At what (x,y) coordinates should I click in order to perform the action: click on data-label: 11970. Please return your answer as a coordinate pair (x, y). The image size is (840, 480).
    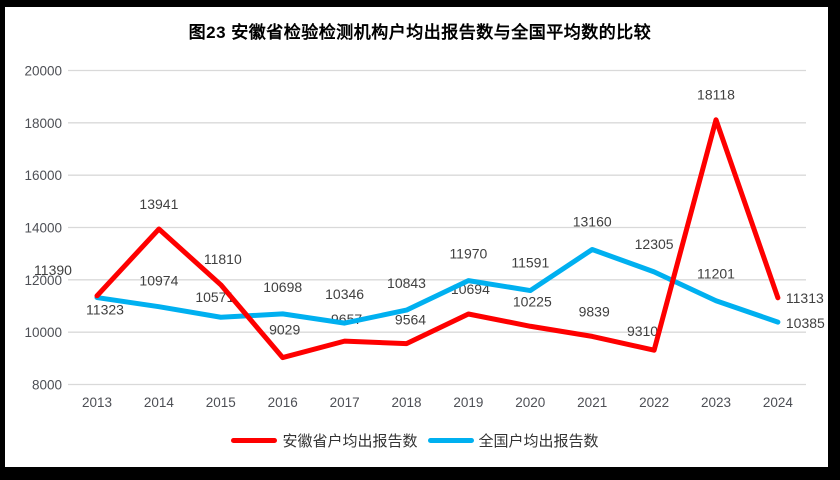
    Looking at the image, I should click on (468, 254).